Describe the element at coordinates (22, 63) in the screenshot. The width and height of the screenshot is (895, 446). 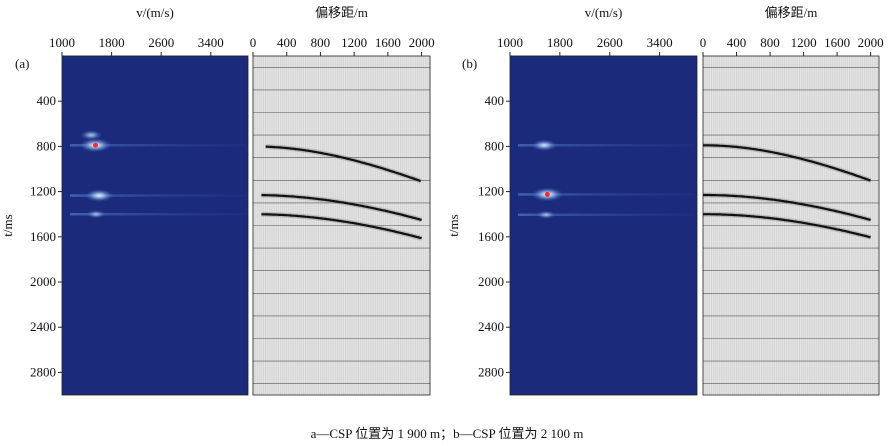
I see `panel-tag: (a)` at that location.